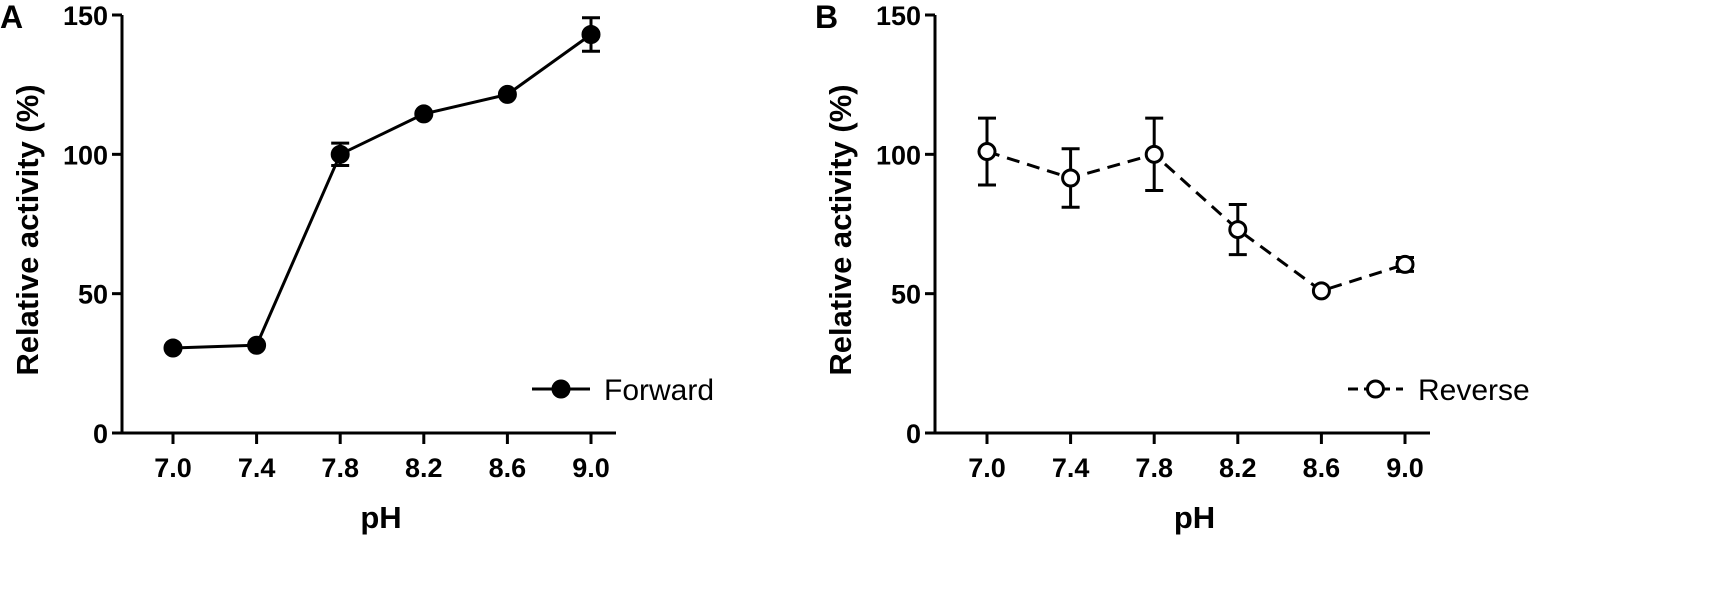 The width and height of the screenshot is (1732, 593). I want to click on legend-label: Reverse, so click(1474, 390).